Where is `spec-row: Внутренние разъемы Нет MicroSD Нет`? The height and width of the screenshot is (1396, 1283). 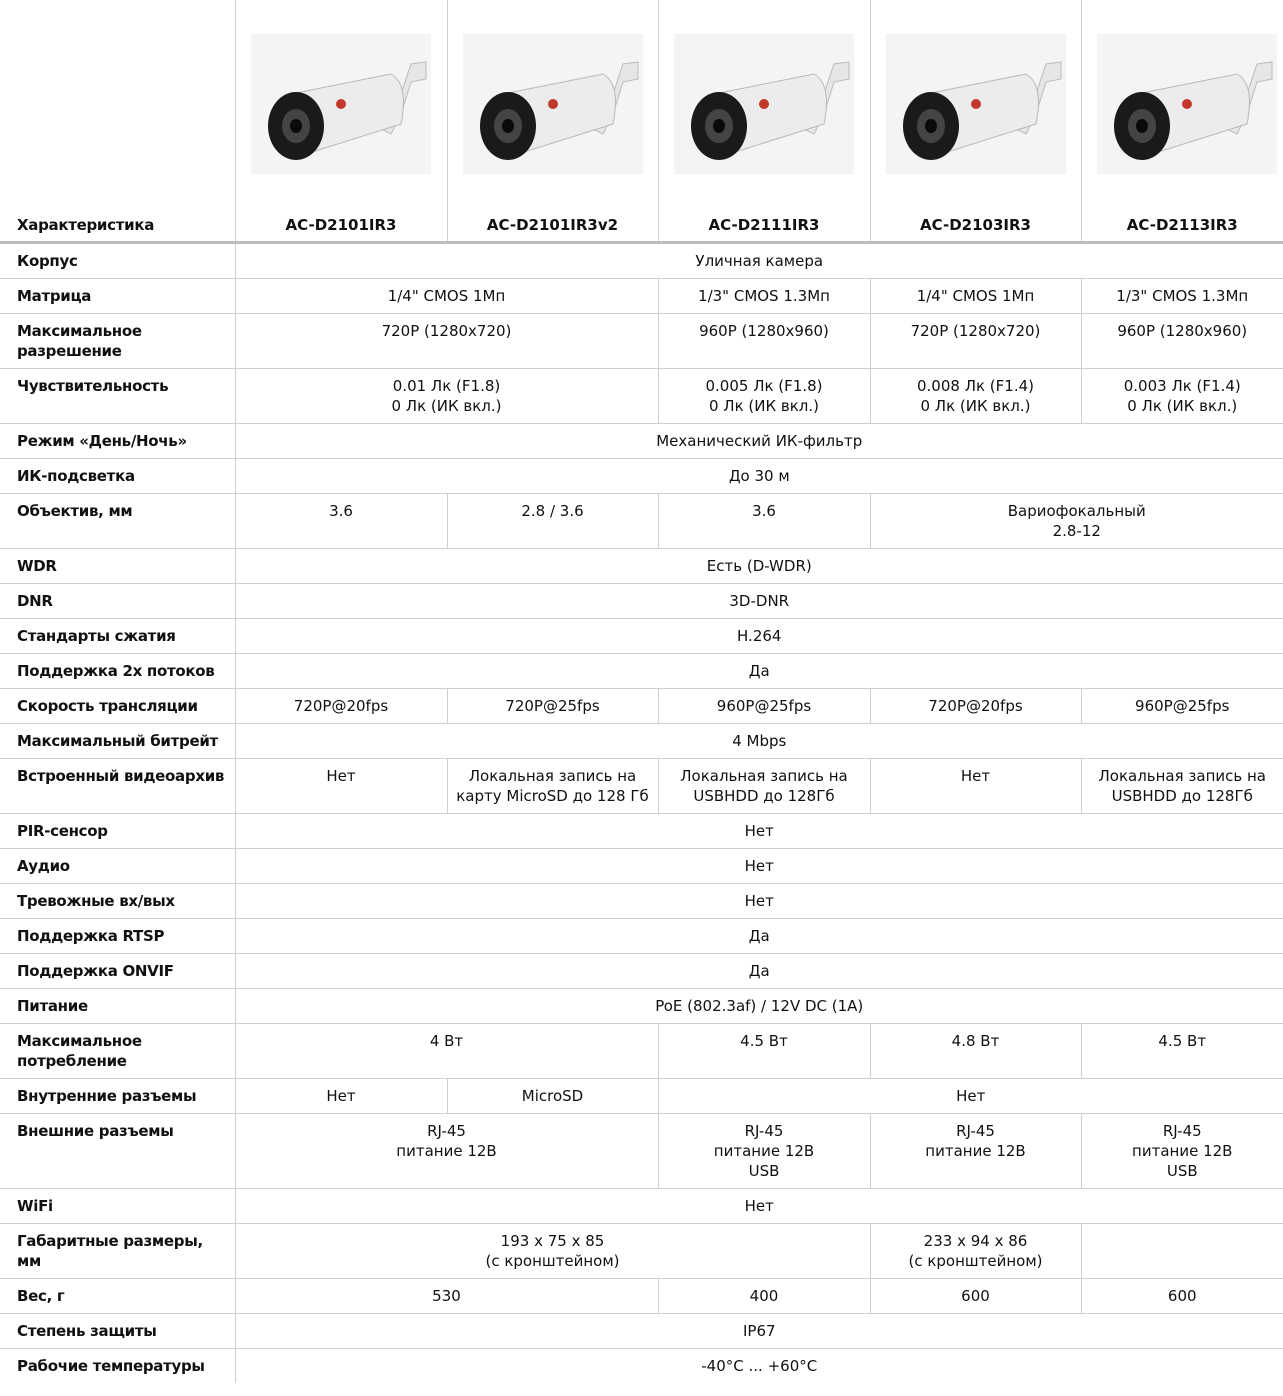 spec-row: Внутренние разъемы Нет MicroSD Нет is located at coordinates (641, 1096).